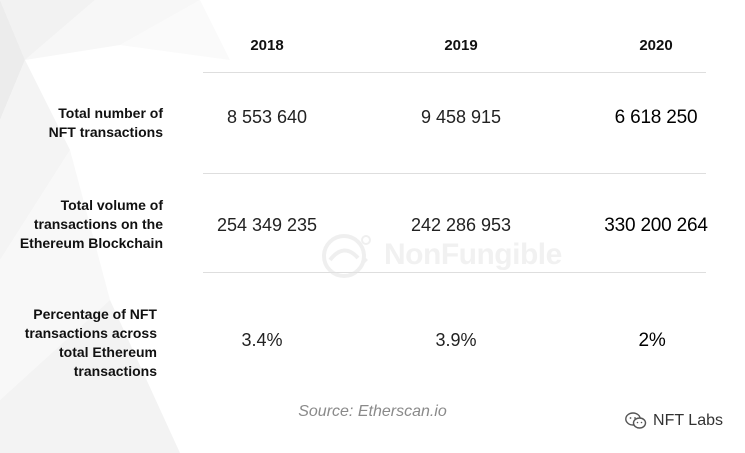  I want to click on row-label-line: transactions, so click(115, 371).